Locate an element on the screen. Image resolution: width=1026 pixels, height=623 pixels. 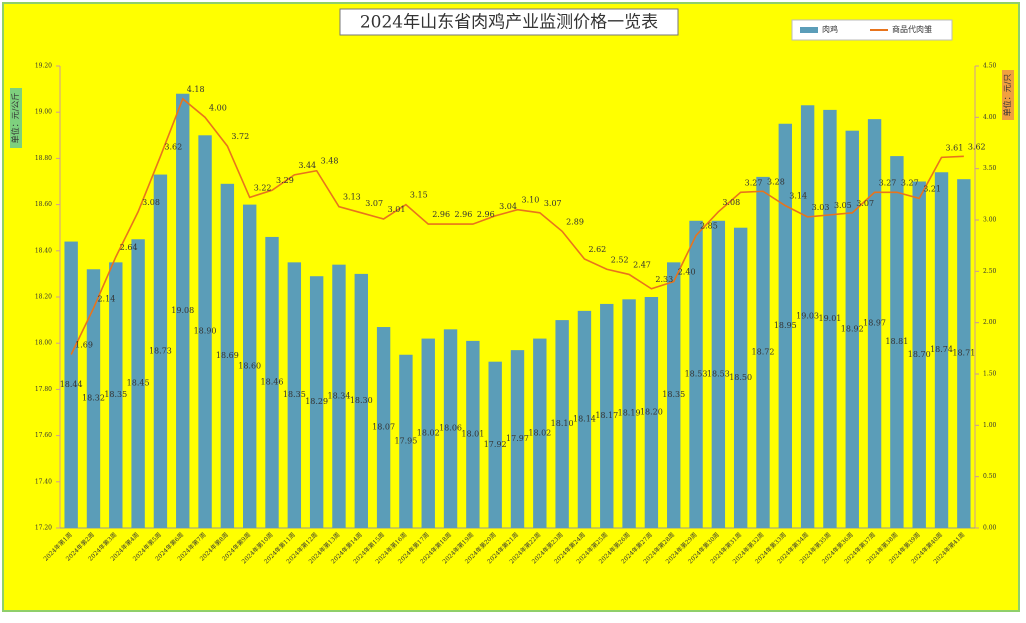
bar-value-label: 18.97 is located at coordinates (874, 323).